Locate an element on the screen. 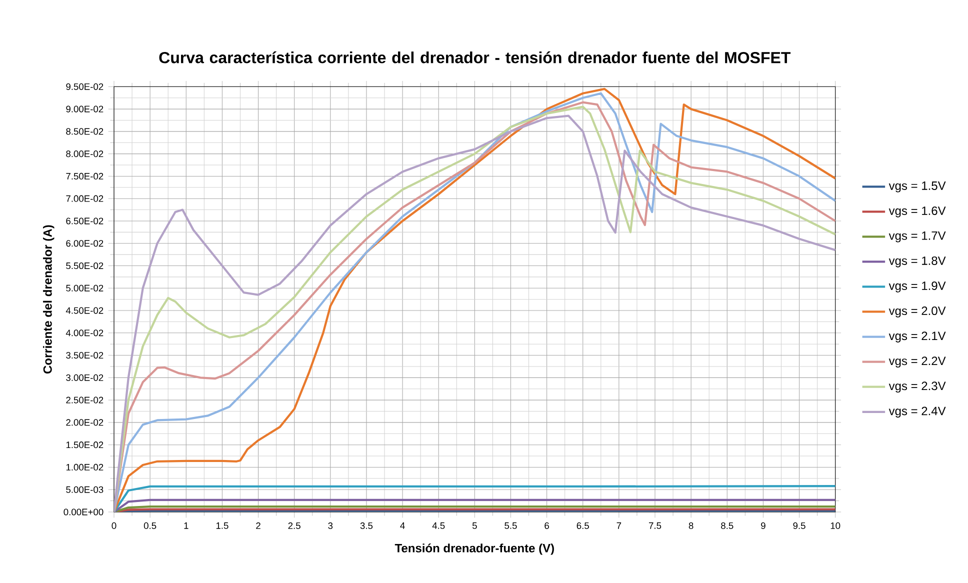 This screenshot has width=968, height=583. x-tick-label: 7.5 is located at coordinates (655, 526).